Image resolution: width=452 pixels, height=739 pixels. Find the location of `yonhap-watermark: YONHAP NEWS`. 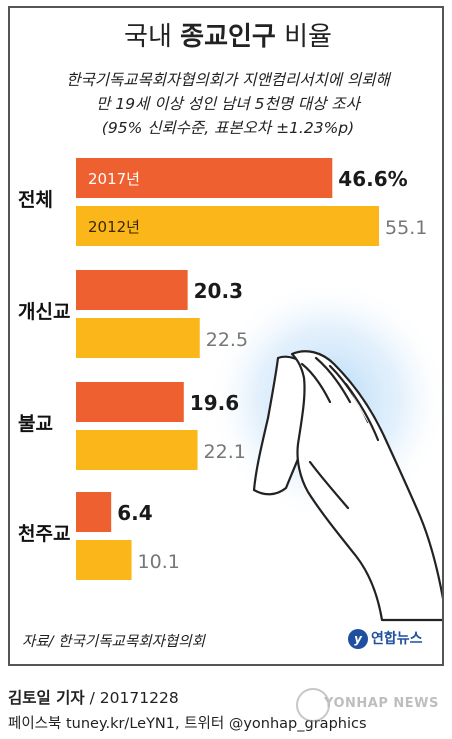

yonhap-watermark: YONHAP NEWS is located at coordinates (371, 704).